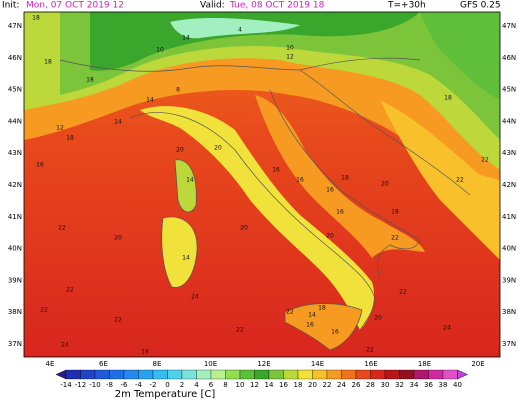  Describe the element at coordinates (509, 153) in the screenshot. I see `lat-label-right: 43N` at that location.